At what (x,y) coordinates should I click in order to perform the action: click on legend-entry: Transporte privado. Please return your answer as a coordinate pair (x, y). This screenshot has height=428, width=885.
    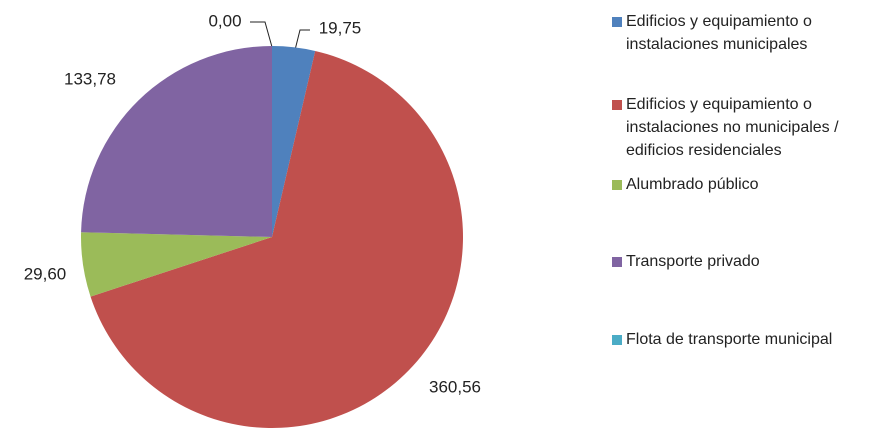
    Looking at the image, I should click on (746, 261).